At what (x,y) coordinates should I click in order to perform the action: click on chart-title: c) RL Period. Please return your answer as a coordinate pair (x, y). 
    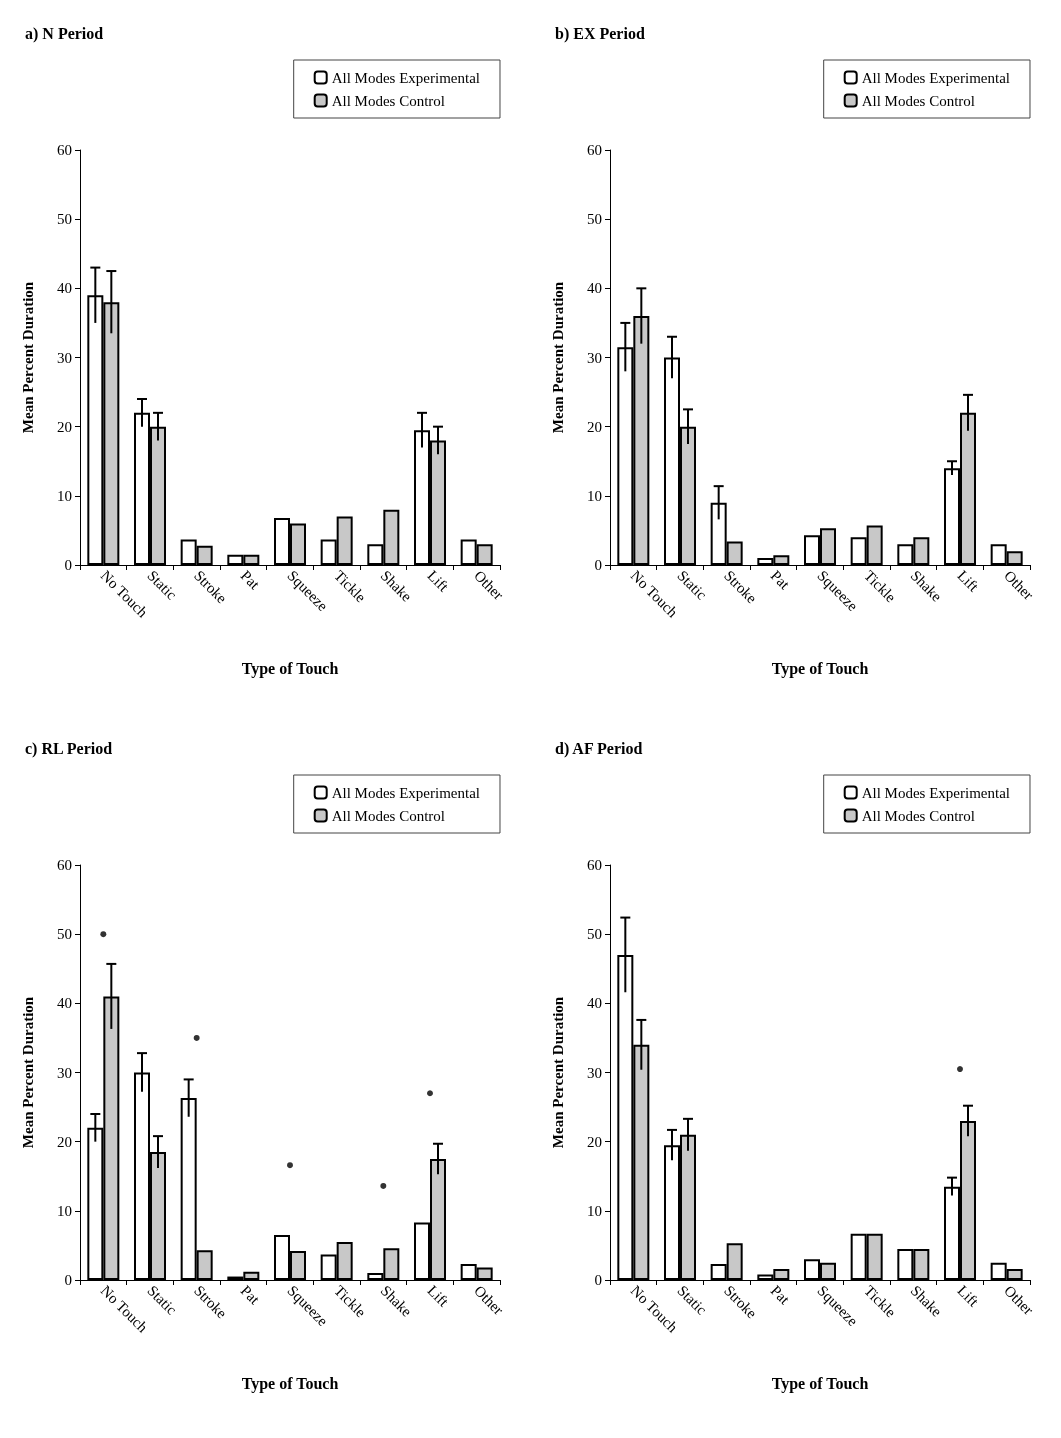
    Looking at the image, I should click on (69, 748).